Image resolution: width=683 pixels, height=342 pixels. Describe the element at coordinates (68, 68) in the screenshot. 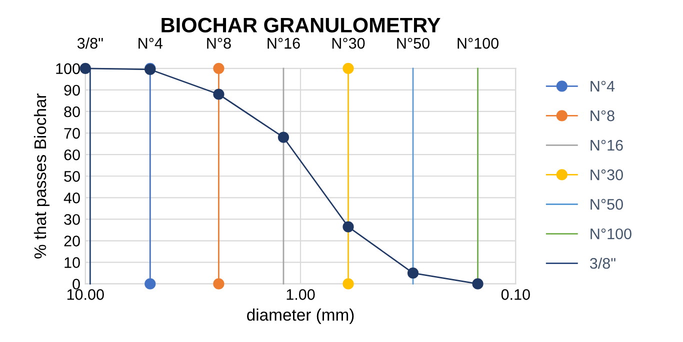

I see `y-tick-label: 100` at that location.